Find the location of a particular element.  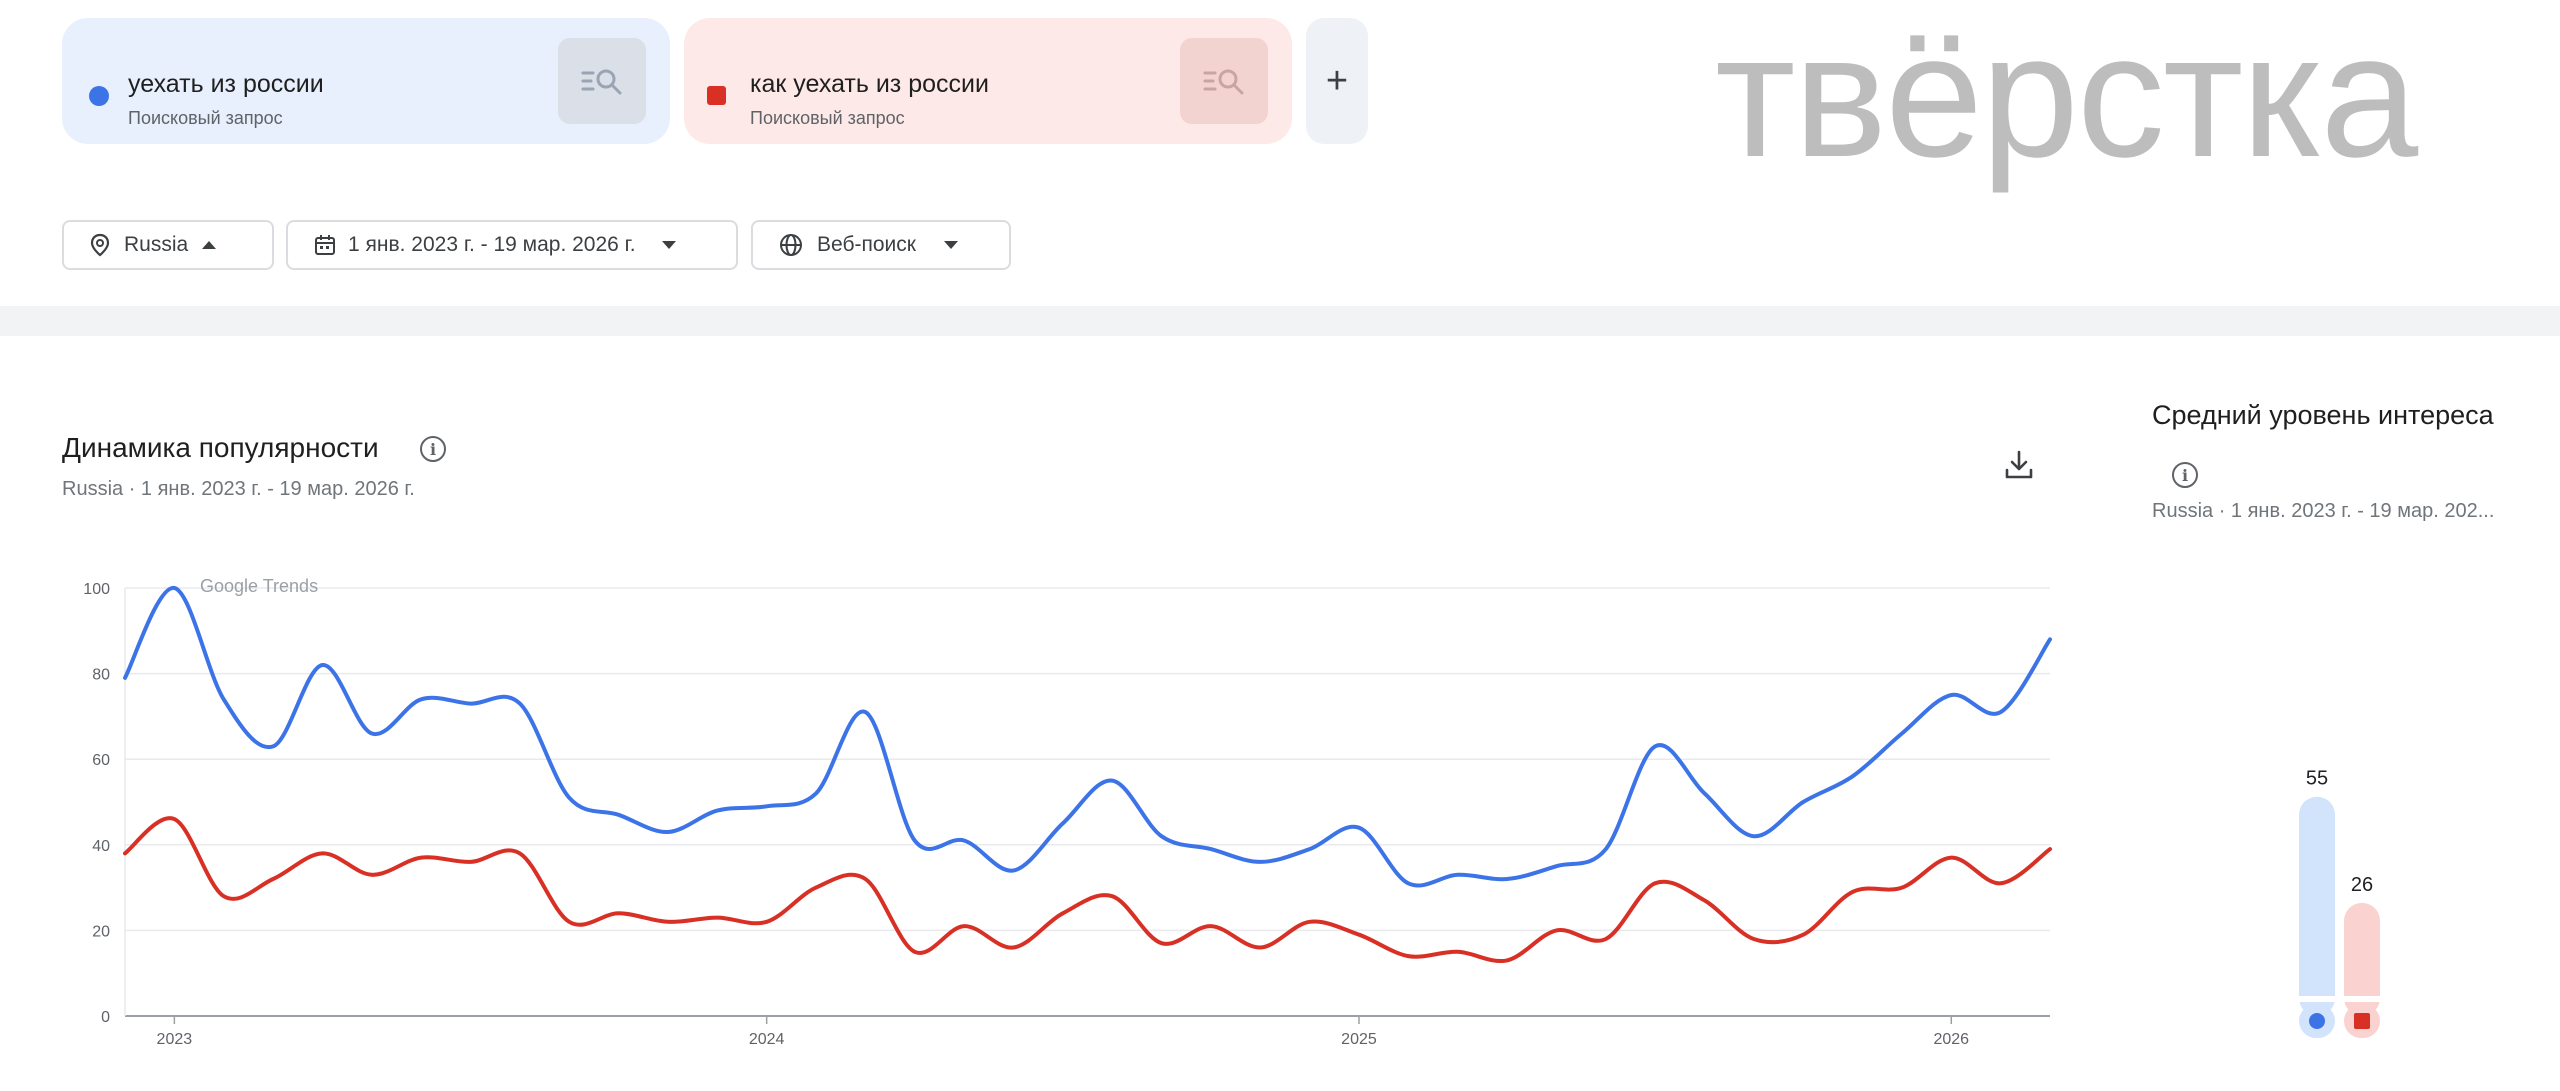

globe-icon is located at coordinates (791, 245).